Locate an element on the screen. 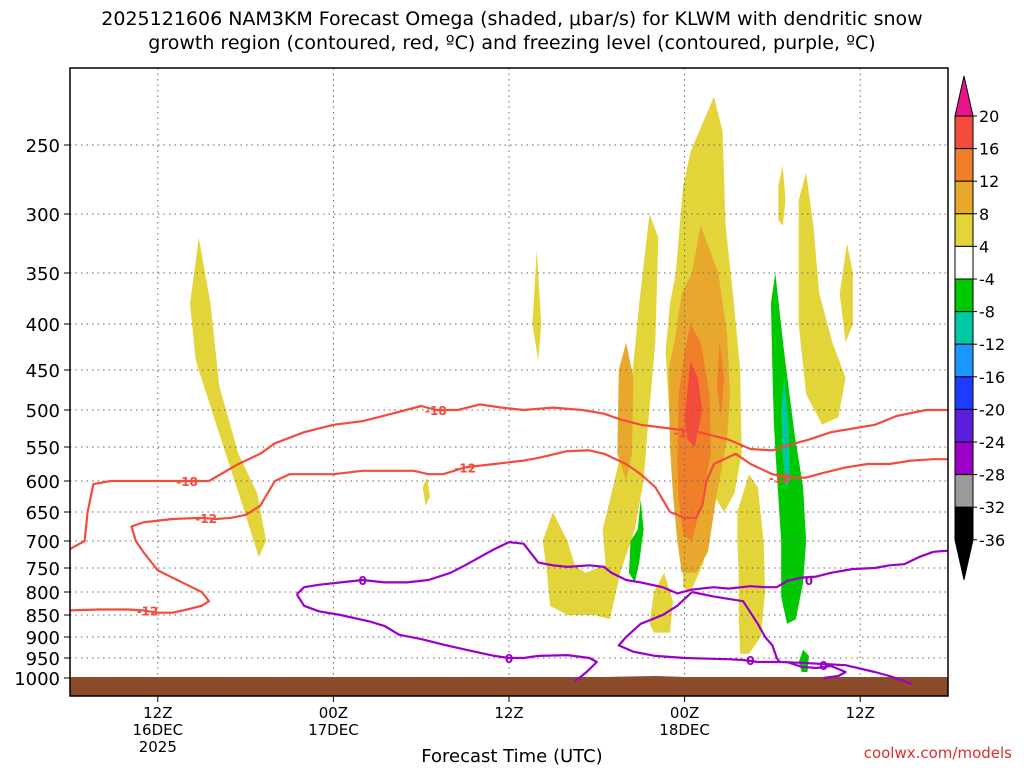 The image size is (1024, 768). colorbar-label-13: -36 is located at coordinates (992, 540).